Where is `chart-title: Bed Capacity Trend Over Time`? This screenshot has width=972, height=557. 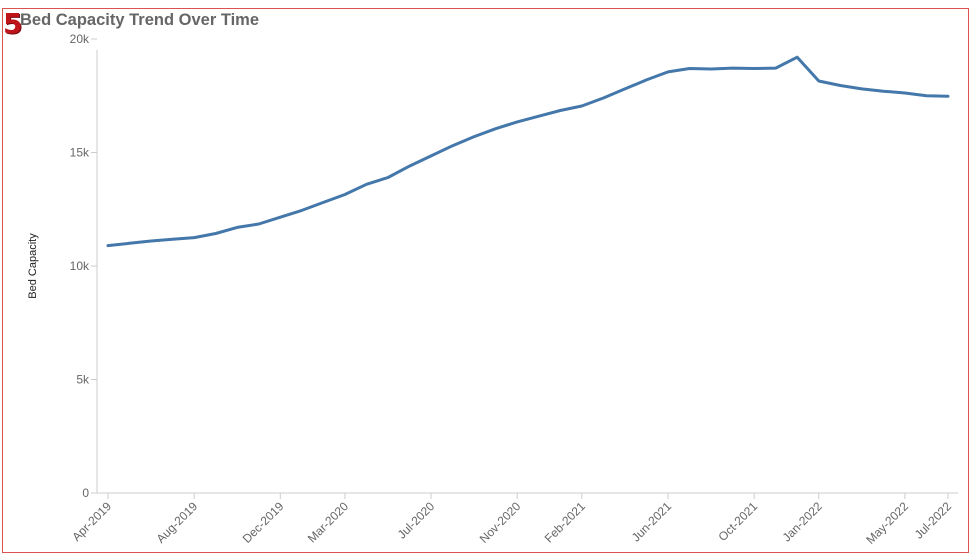 chart-title: Bed Capacity Trend Over Time is located at coordinates (140, 20).